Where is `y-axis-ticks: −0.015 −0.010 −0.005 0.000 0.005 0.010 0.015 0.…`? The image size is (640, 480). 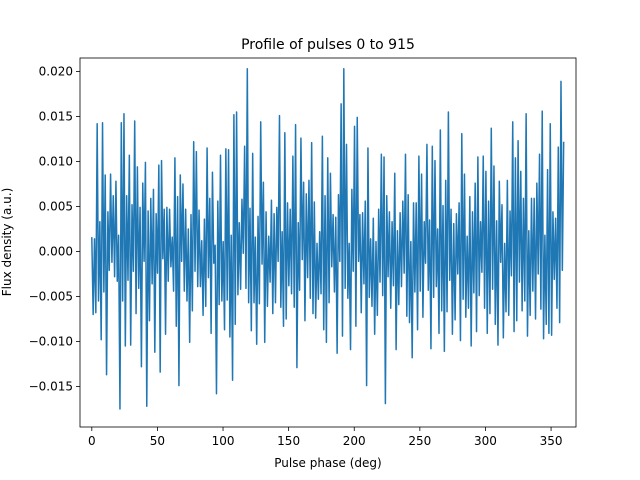 y-axis-ticks: −0.015 −0.010 −0.005 0.000 0.005 0.010 0.015 0.… is located at coordinates (54, 229).